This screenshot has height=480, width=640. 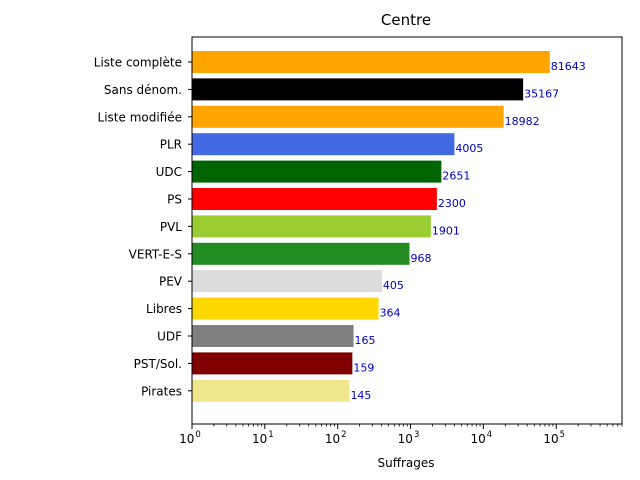 I want to click on value-label: 1901, so click(x=446, y=230).